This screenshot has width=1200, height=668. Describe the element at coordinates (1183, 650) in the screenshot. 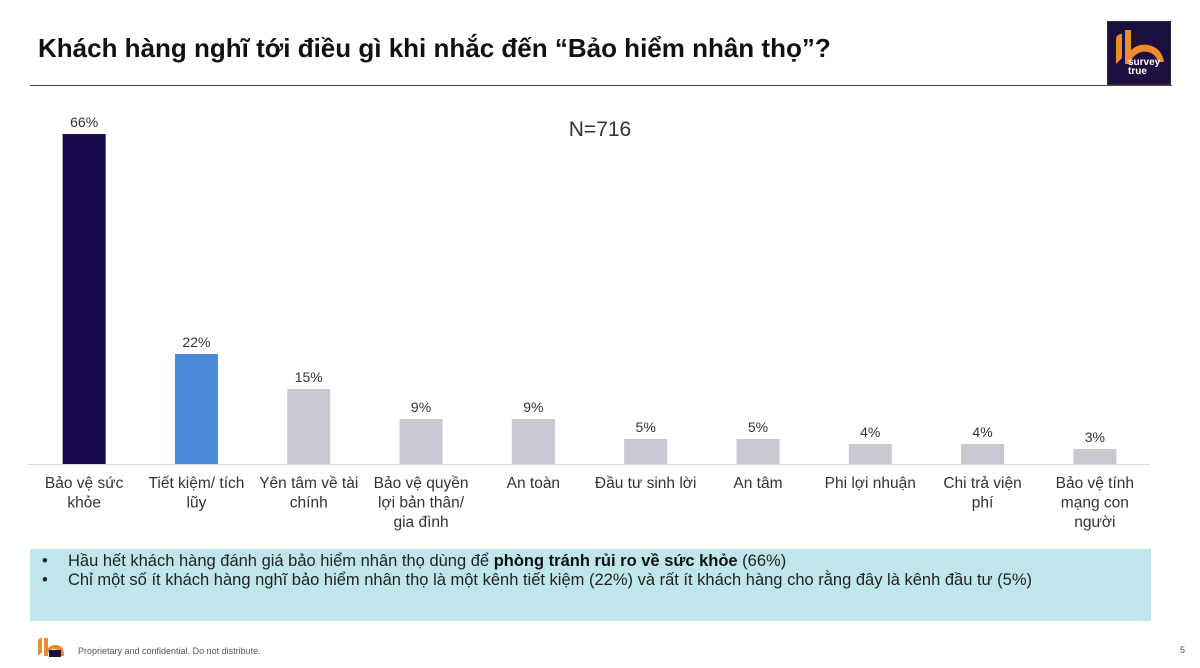

I see `page-number: 5` at that location.